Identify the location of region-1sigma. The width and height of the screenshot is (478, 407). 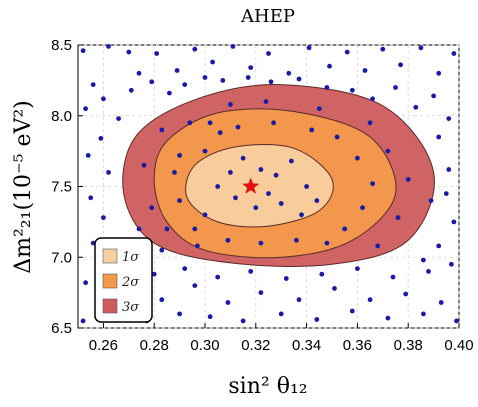
(259, 185).